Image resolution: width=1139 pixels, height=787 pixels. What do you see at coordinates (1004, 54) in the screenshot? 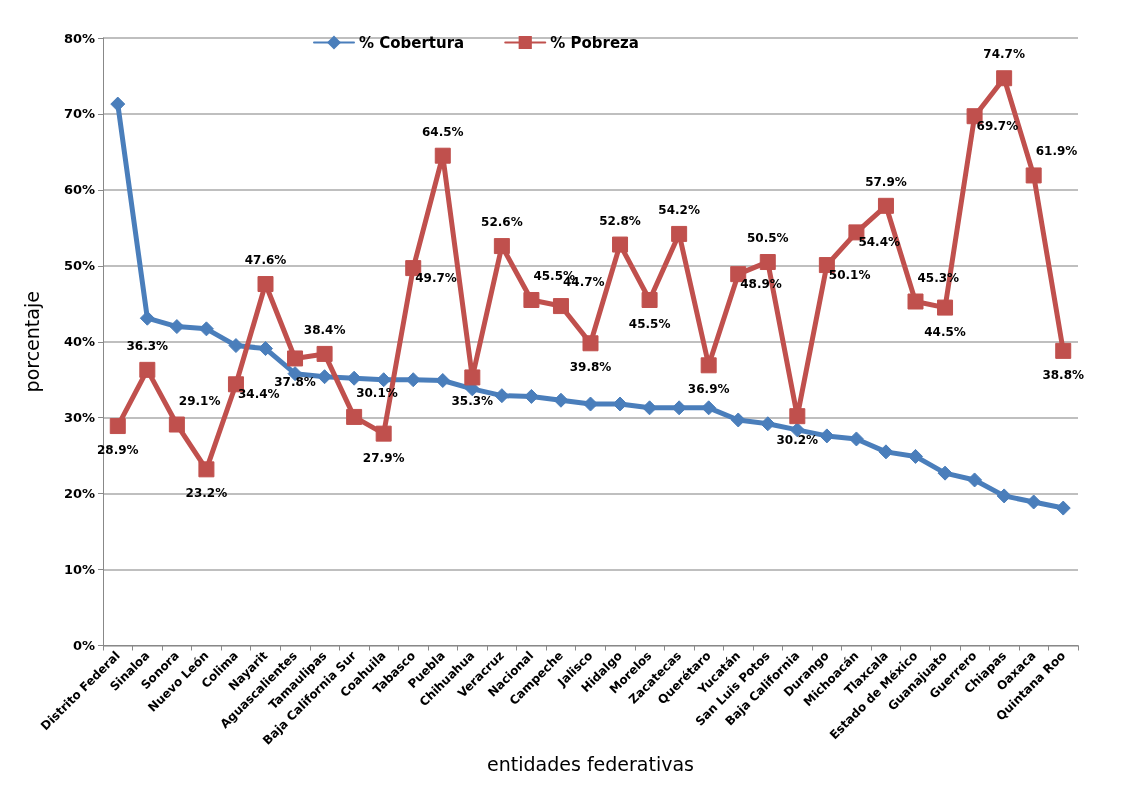
I see `data-label: 74.7%` at bounding box center [1004, 54].